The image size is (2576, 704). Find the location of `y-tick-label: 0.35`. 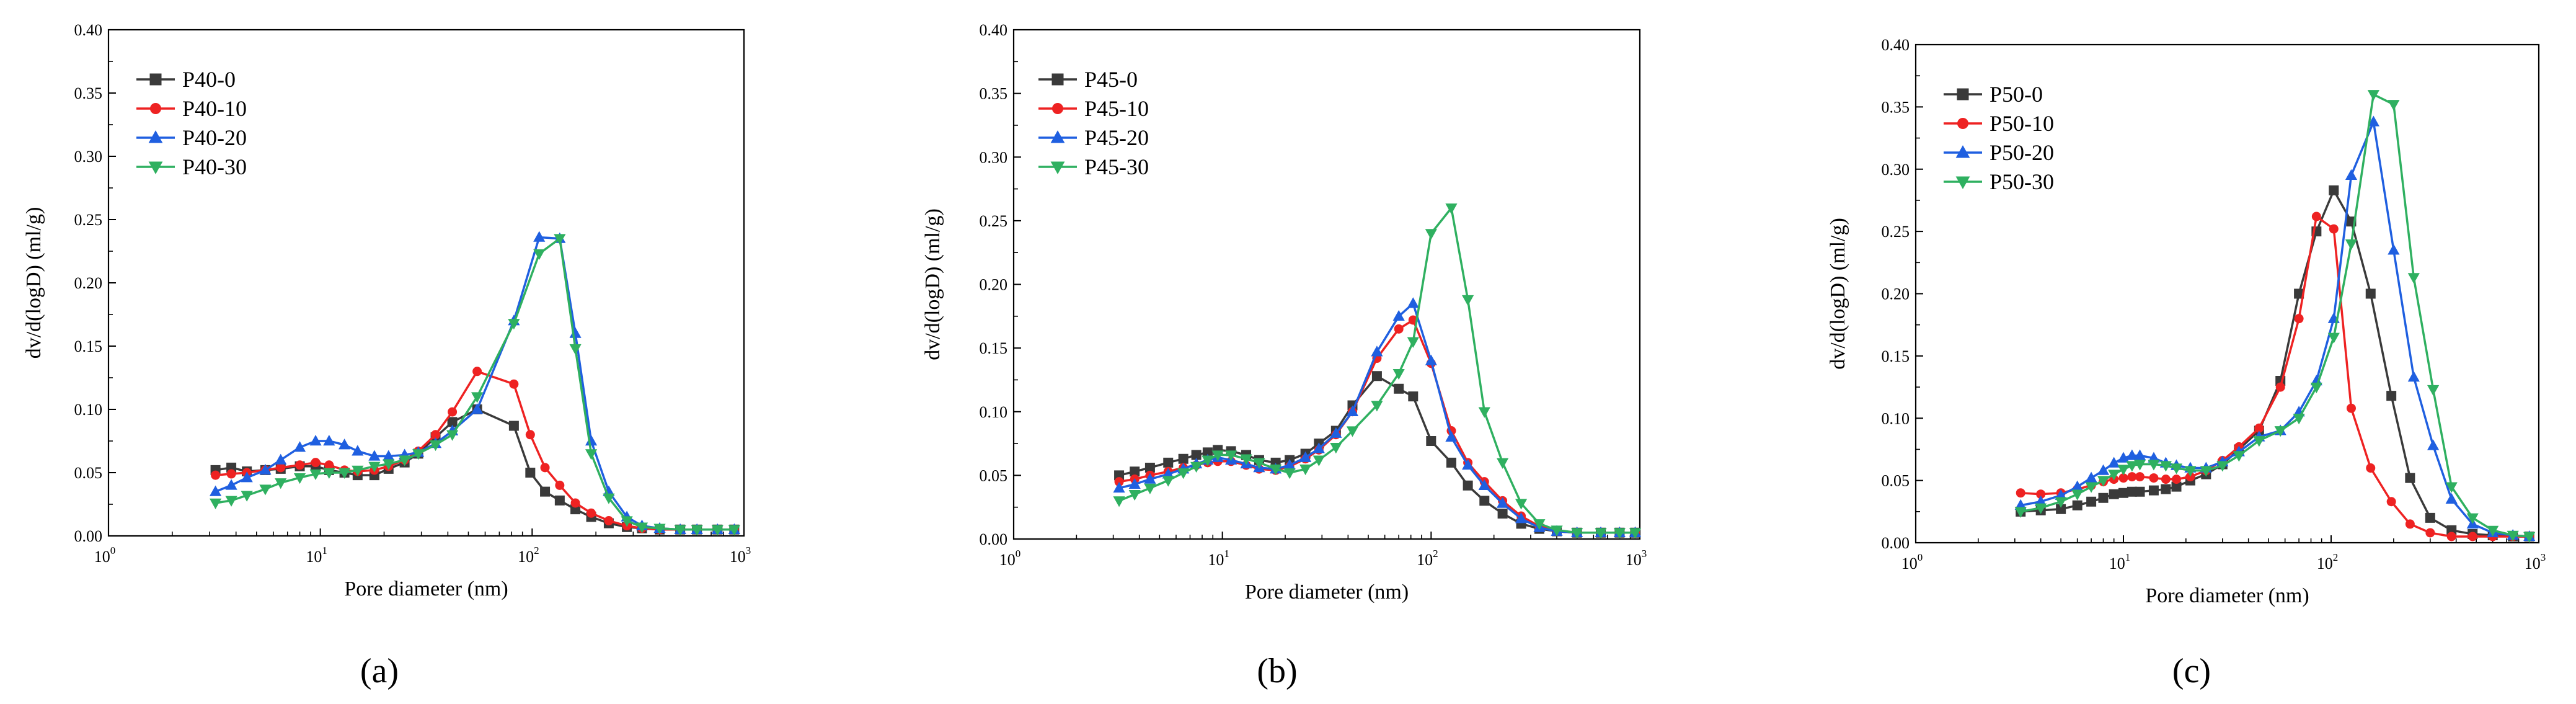

y-tick-label: 0.35 is located at coordinates (994, 94).